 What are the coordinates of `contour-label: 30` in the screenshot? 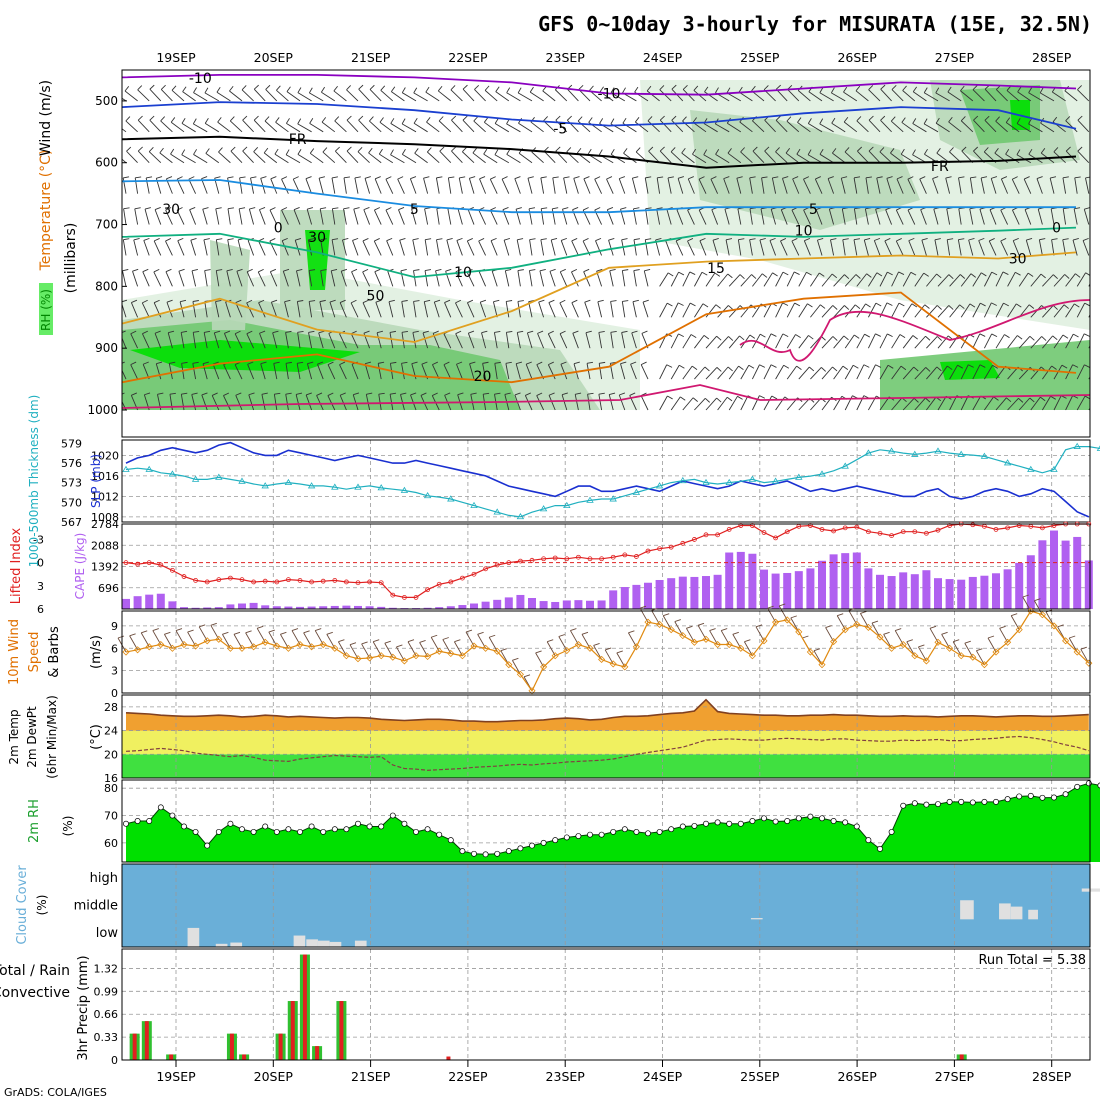 It's located at (171, 210).